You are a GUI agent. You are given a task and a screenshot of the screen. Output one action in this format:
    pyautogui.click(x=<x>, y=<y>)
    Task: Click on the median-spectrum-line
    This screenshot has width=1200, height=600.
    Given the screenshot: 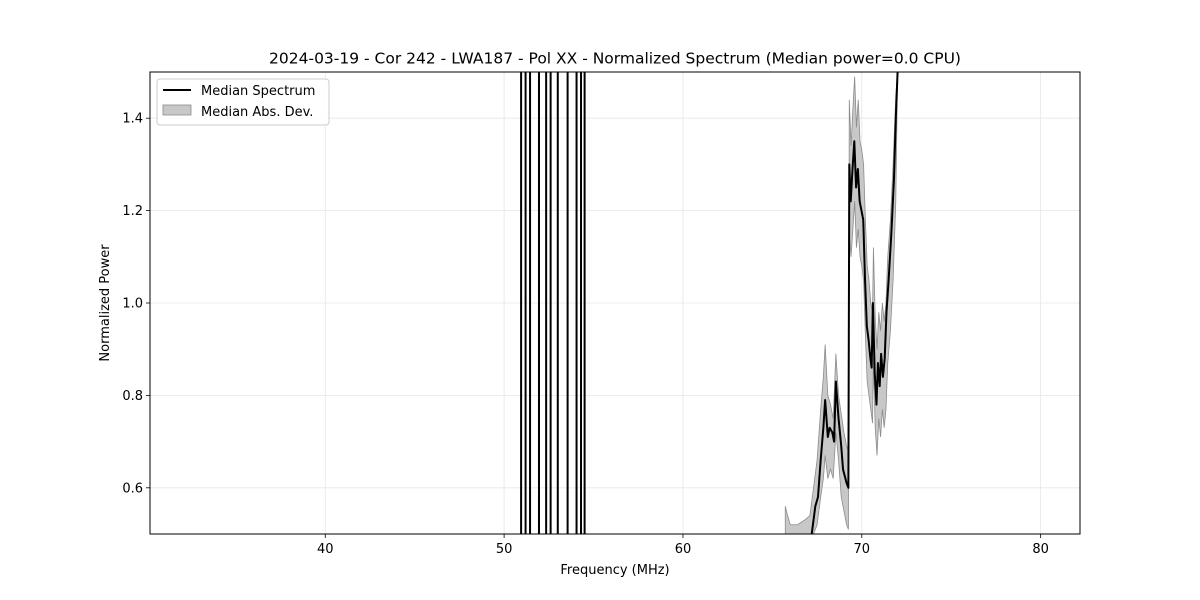 What is the action you would take?
    pyautogui.click(x=854, y=303)
    